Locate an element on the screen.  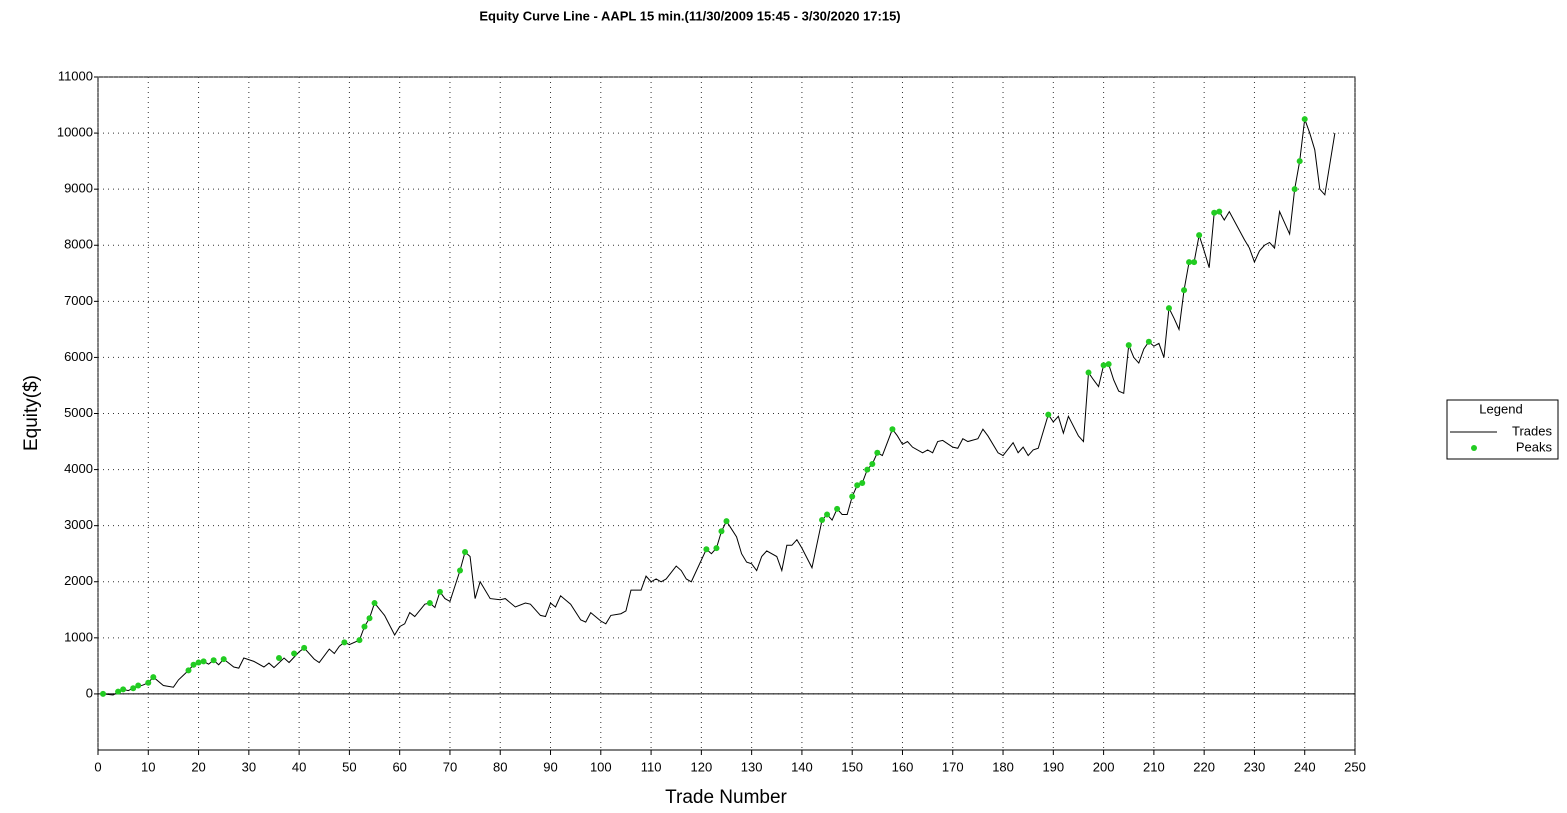
x-tick-label: 120 is located at coordinates (702, 766).